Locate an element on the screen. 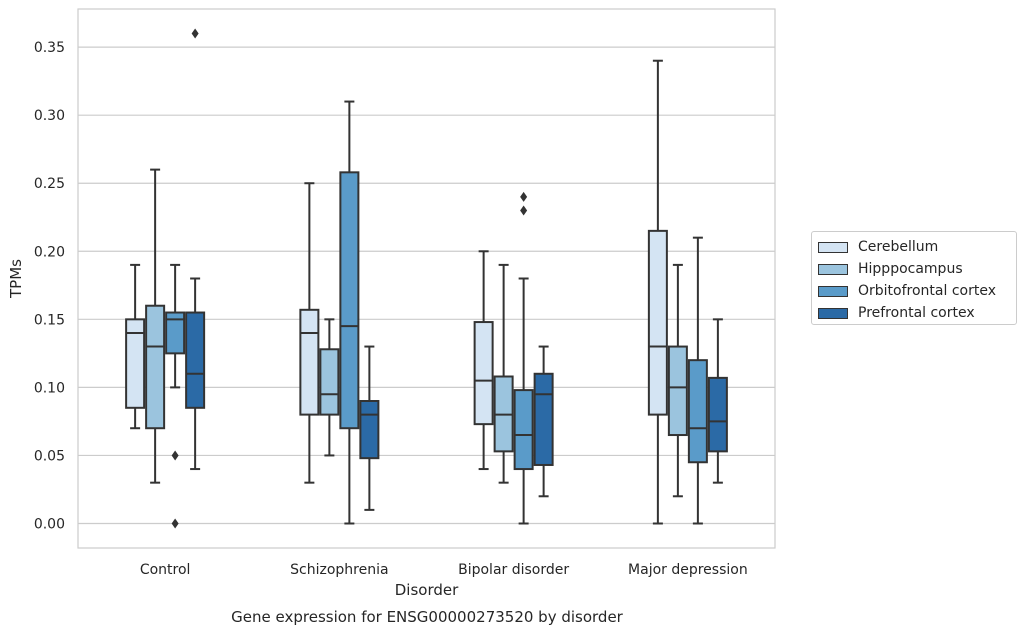 Image resolution: width=1028 pixels, height=634 pixels. x-tick-label: Bipolar disorder is located at coordinates (513, 570).